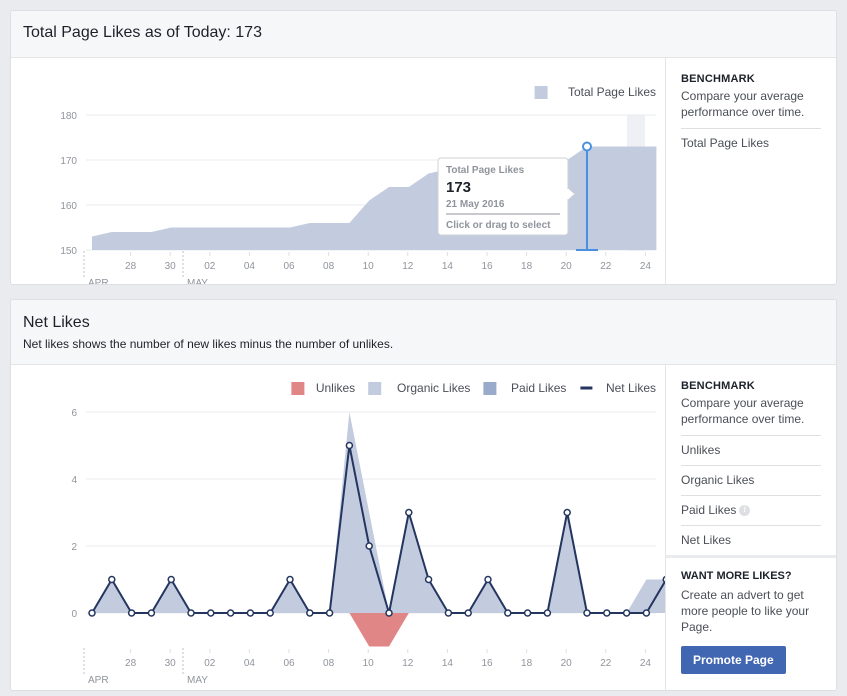 The image size is (847, 696). Describe the element at coordinates (142, 32) in the screenshot. I see `card-title: Total Page Likes as of Today: 173` at that location.